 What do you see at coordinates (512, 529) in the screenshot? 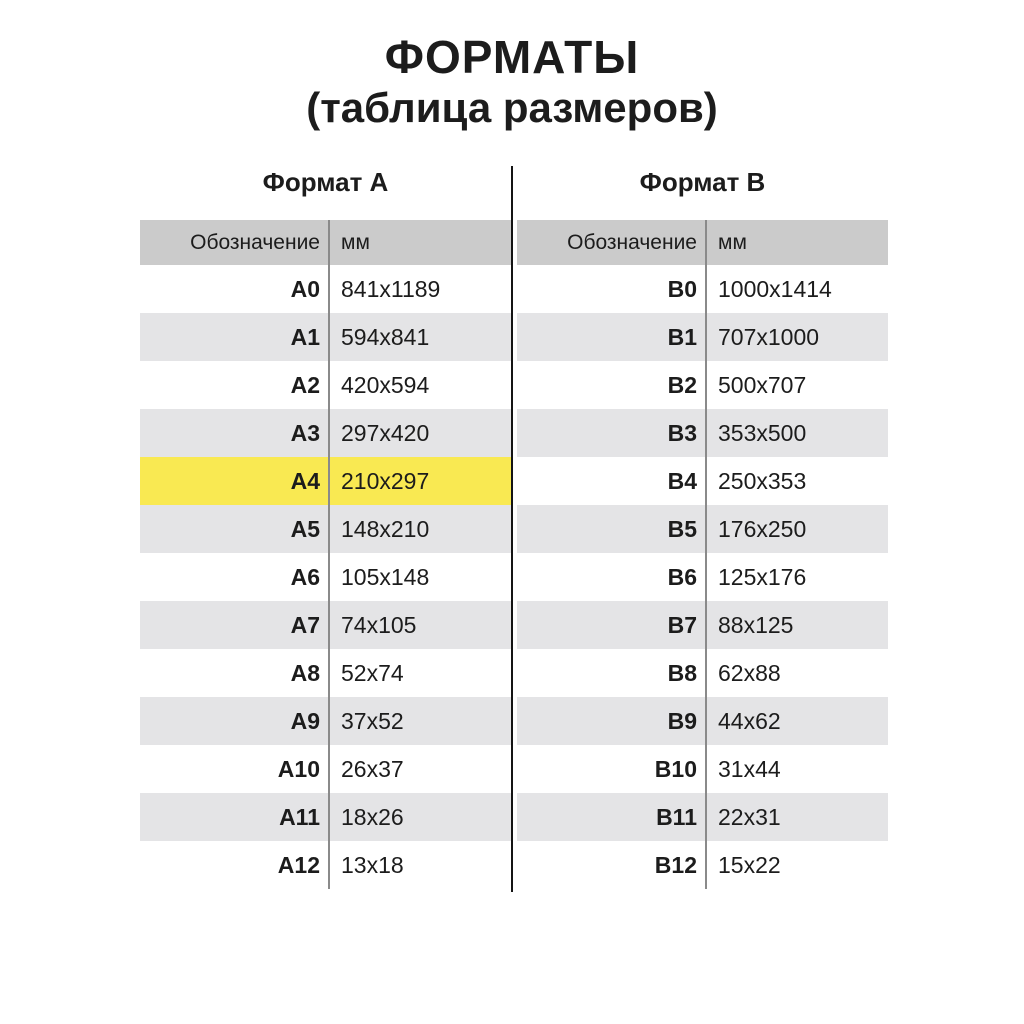
I see `center-divider-line` at bounding box center [512, 529].